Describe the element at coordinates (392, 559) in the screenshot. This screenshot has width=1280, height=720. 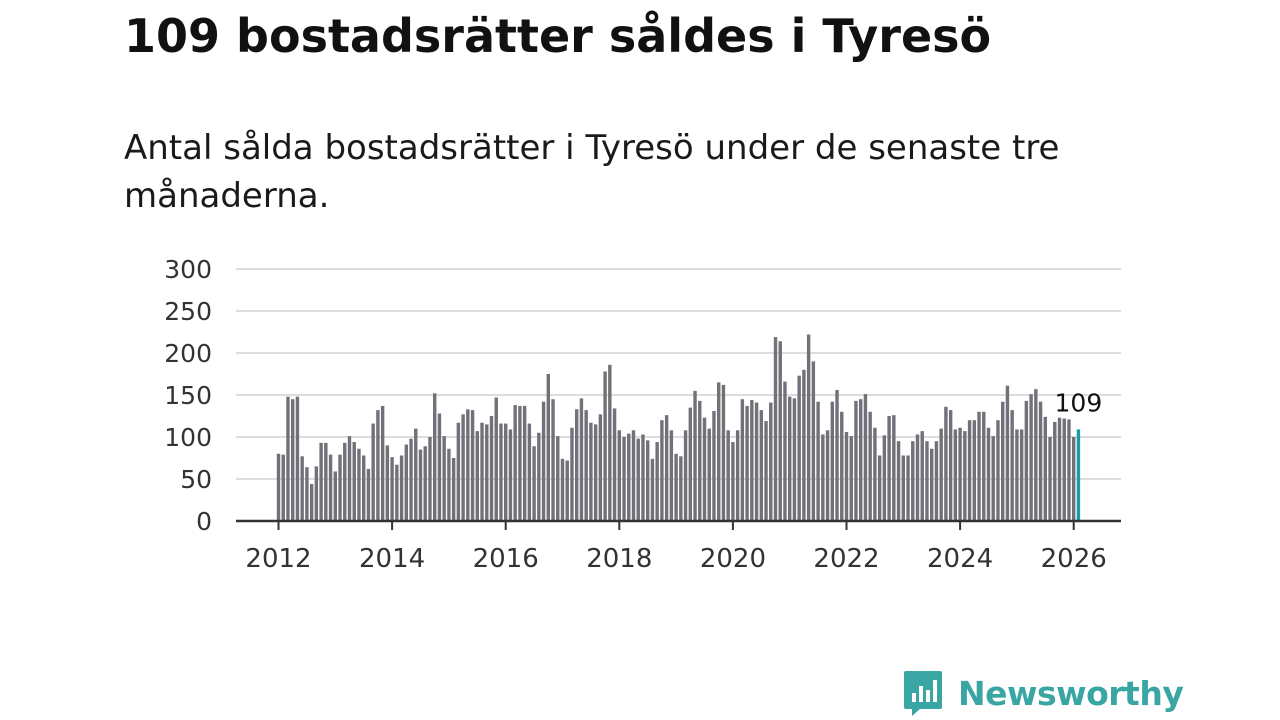
I see `x-tick-label: 2014` at that location.